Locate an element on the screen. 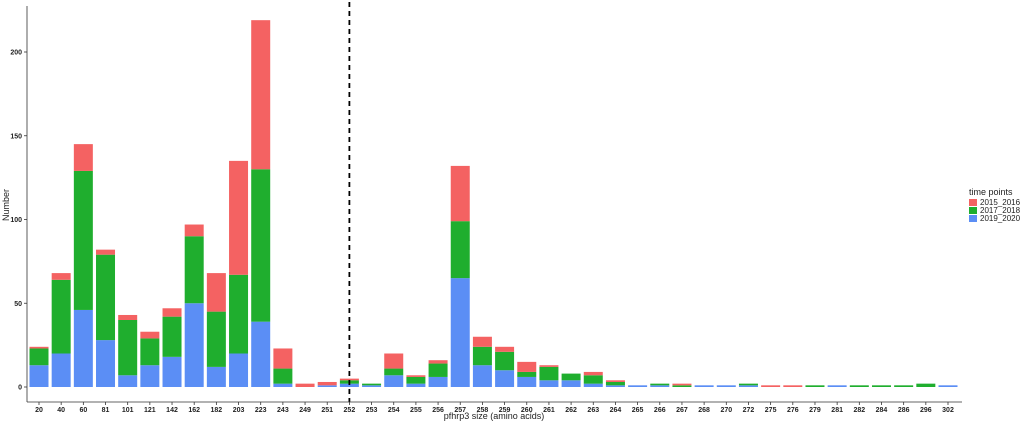 This screenshot has width=1021, height=421. x-tick-label: 252 is located at coordinates (350, 410).